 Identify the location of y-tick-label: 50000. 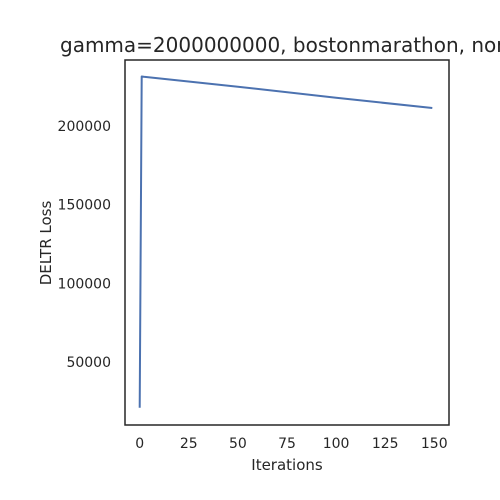
(88, 363).